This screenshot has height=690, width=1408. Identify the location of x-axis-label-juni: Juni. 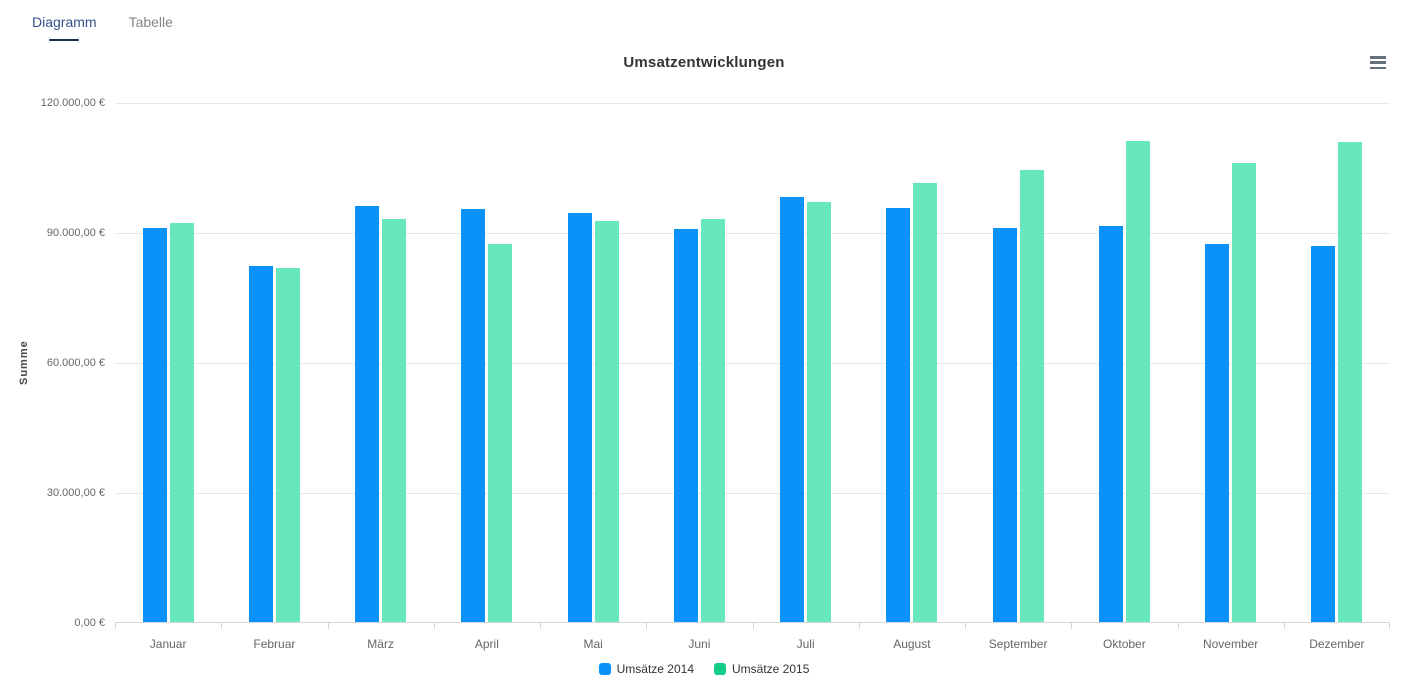
(699, 644).